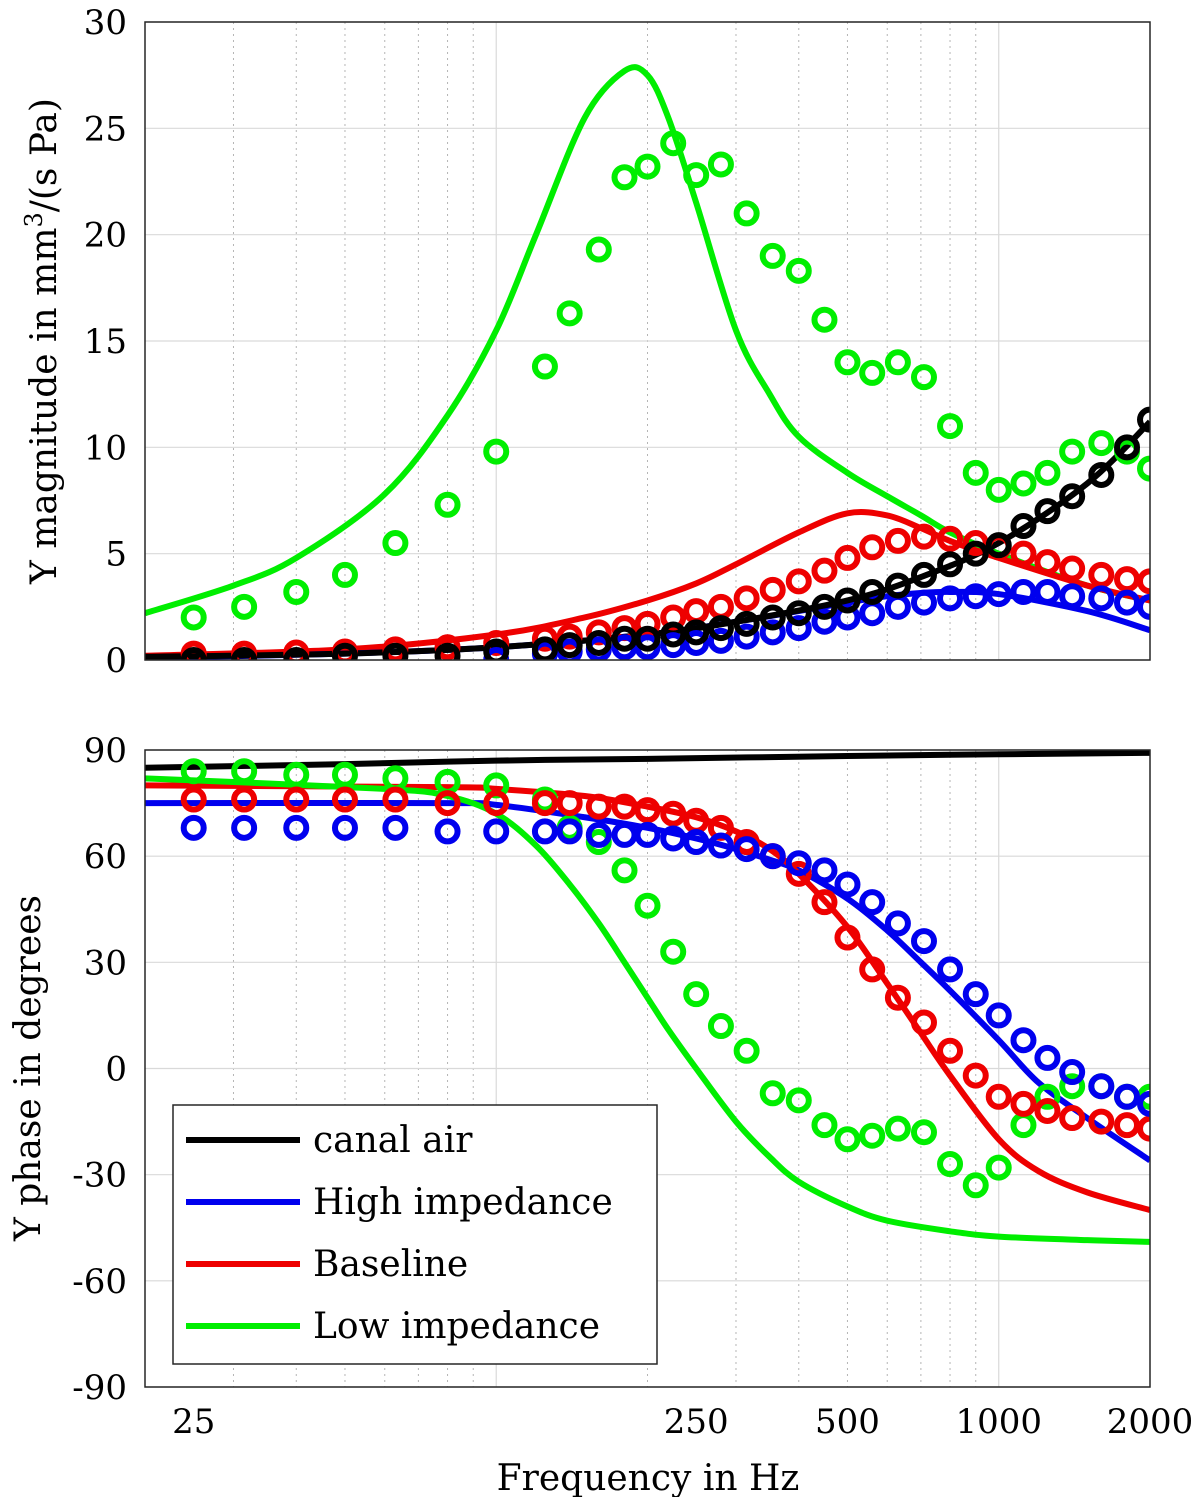 The height and width of the screenshot is (1497, 1200). What do you see at coordinates (116, 1070) in the screenshot?
I see `phase-ytick-label: 0` at bounding box center [116, 1070].